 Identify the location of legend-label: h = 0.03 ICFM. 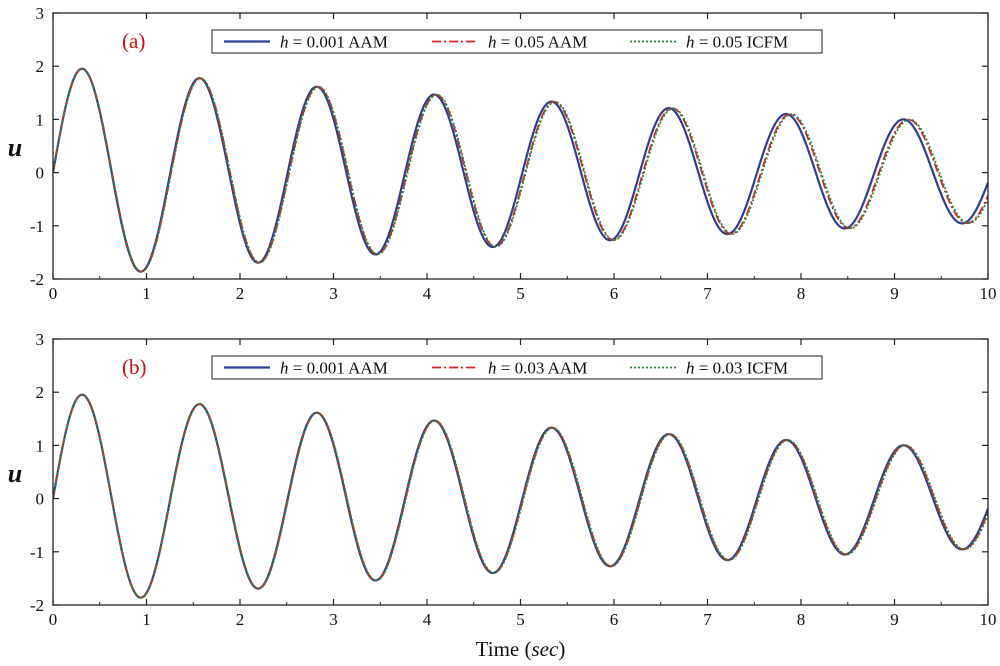
(737, 368).